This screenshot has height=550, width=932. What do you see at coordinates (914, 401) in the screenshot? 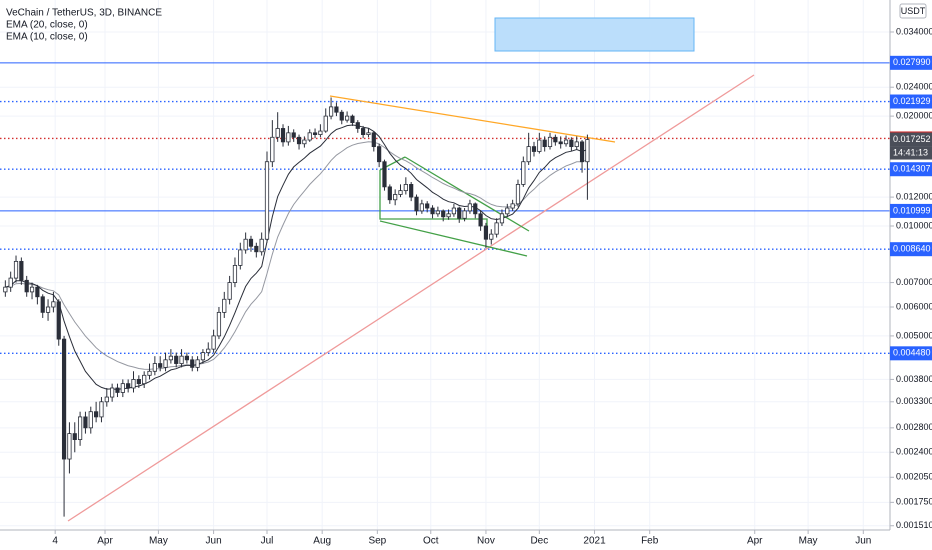
I see `y-tick-label: 0.003300` at bounding box center [914, 401].